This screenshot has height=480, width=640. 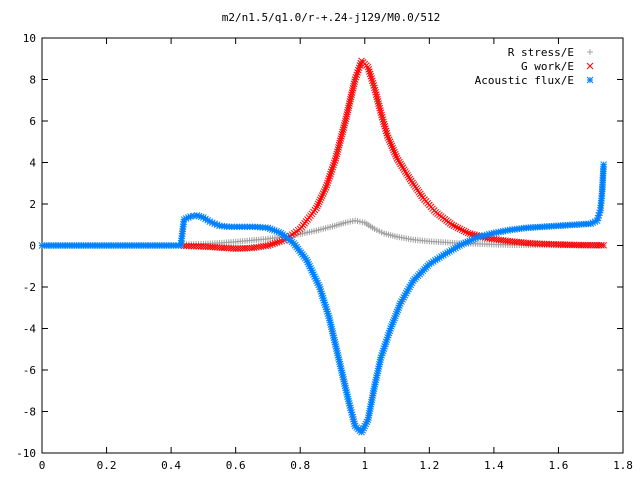 I want to click on x-tick-label: 0.2, so click(x=107, y=465).